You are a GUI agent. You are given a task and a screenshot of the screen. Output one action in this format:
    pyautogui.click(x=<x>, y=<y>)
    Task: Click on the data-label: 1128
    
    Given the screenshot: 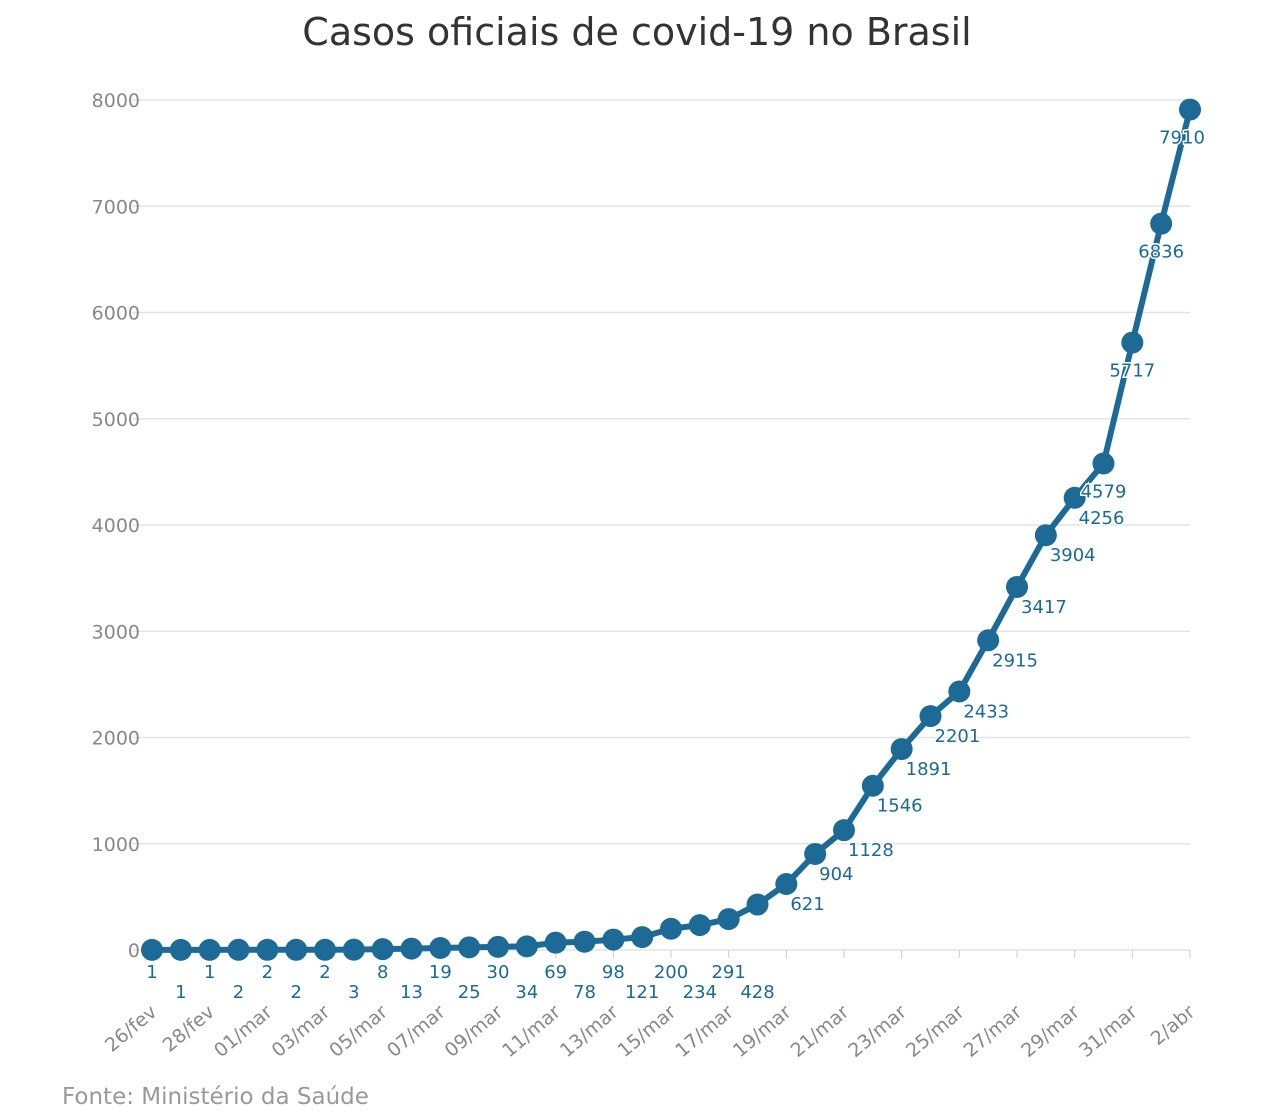 What is the action you would take?
    pyautogui.click(x=871, y=850)
    